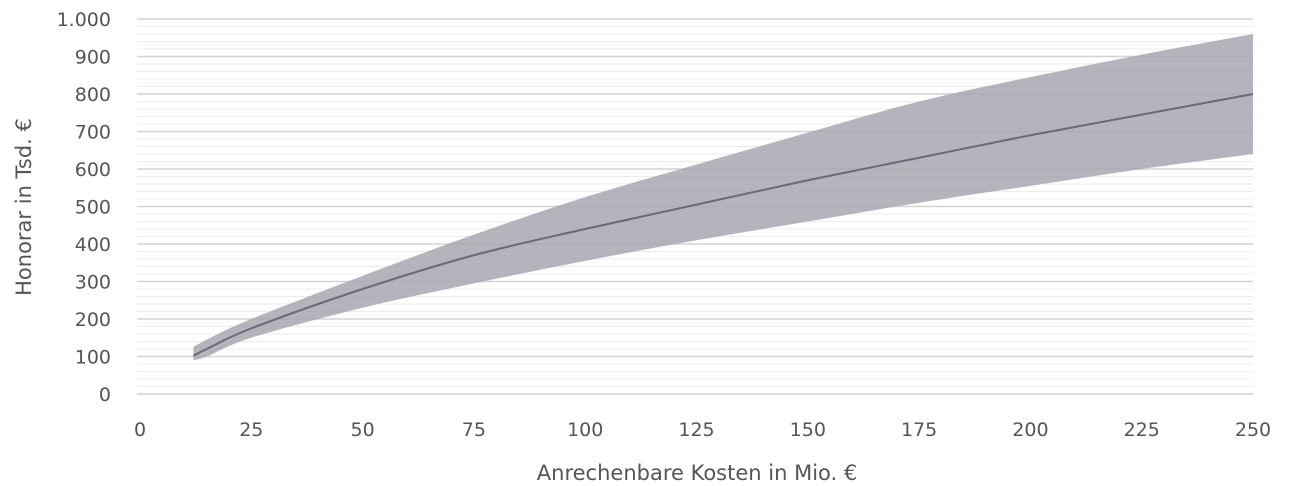 This screenshot has width=1289, height=486. I want to click on y-tick-label: 200, so click(93, 320).